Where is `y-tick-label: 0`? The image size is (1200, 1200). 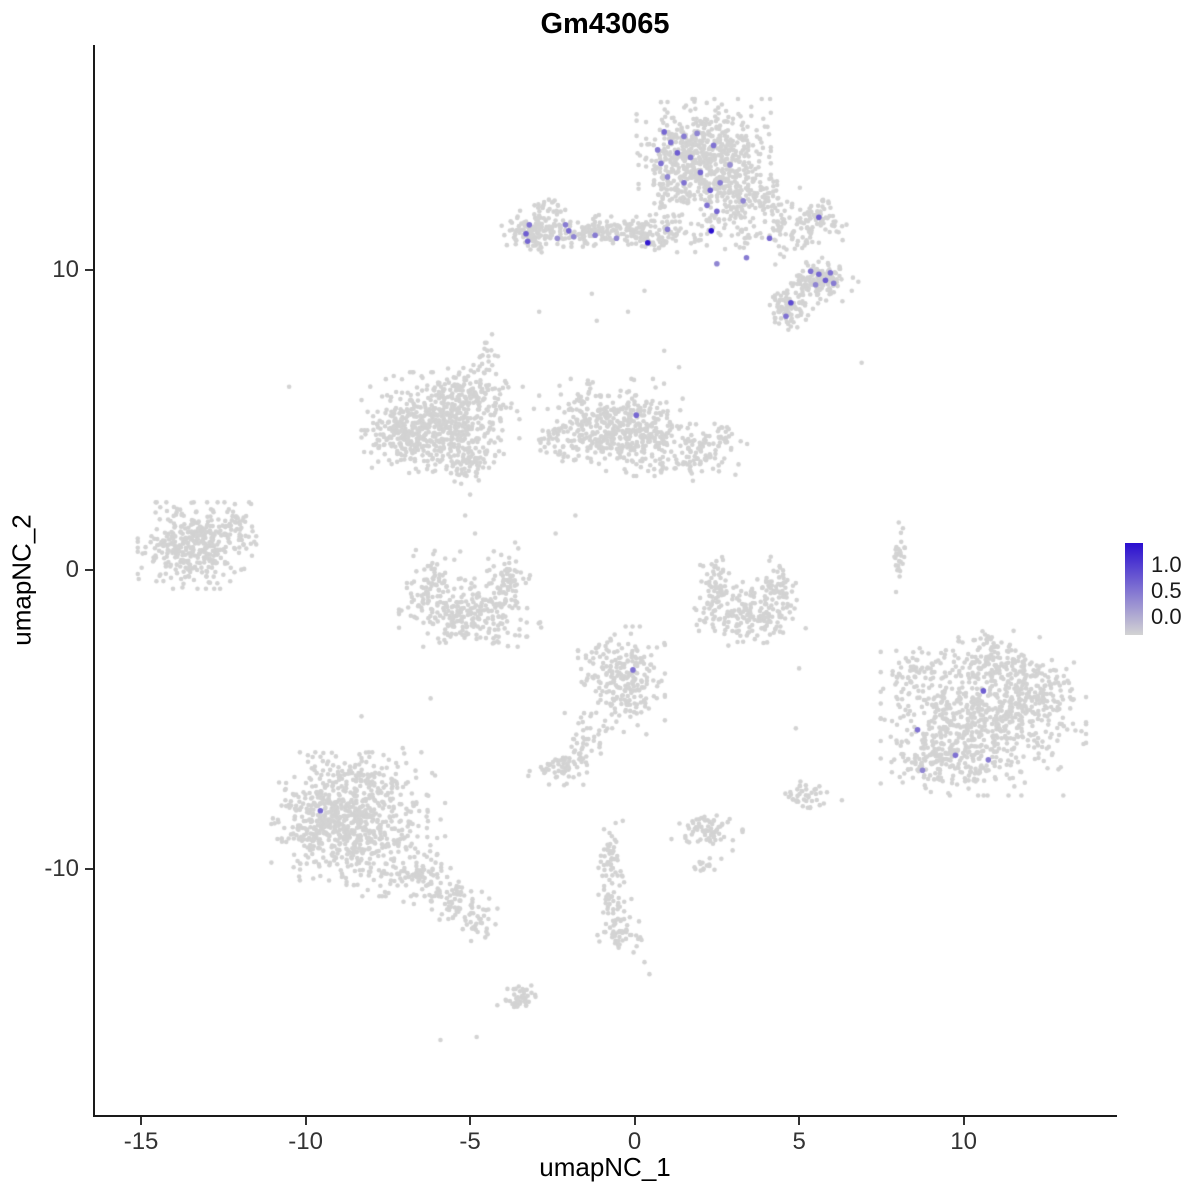
y-tick-label: 0 is located at coordinates (72, 569).